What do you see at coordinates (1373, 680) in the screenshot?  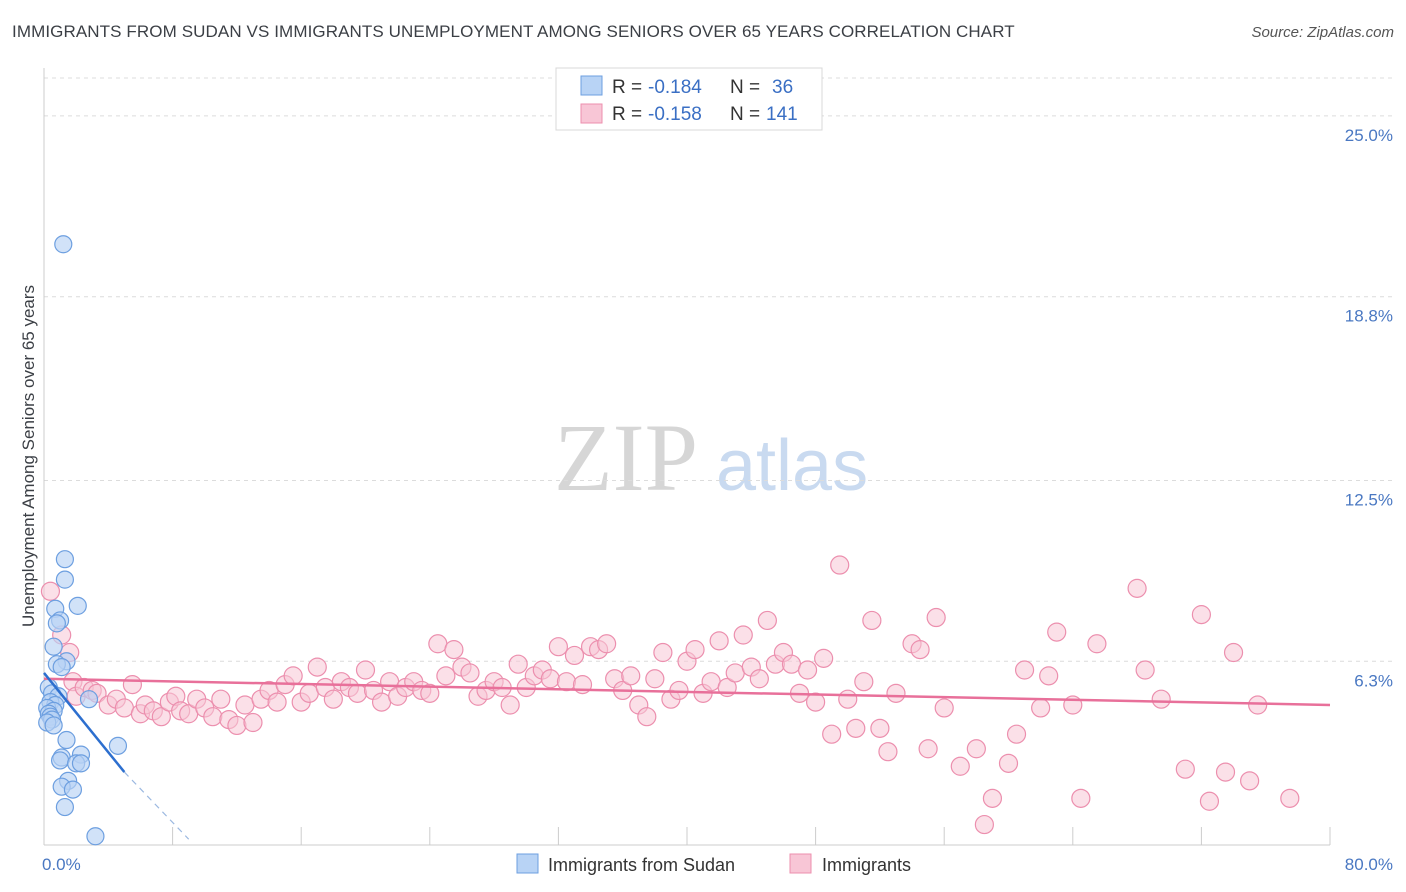 I see `y-tick-label: 6.3%` at bounding box center [1373, 680].